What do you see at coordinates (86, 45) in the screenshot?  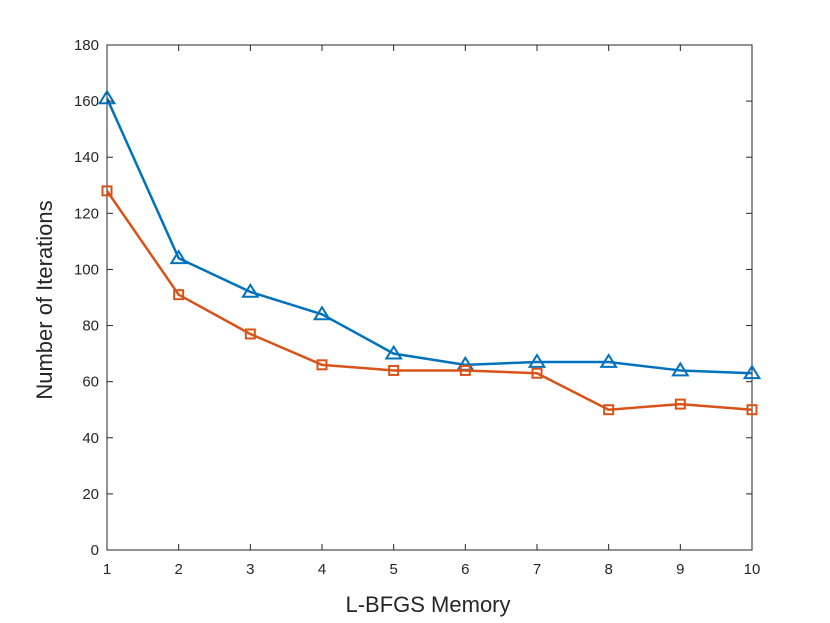 I see `y-tick-label: 180` at bounding box center [86, 45].